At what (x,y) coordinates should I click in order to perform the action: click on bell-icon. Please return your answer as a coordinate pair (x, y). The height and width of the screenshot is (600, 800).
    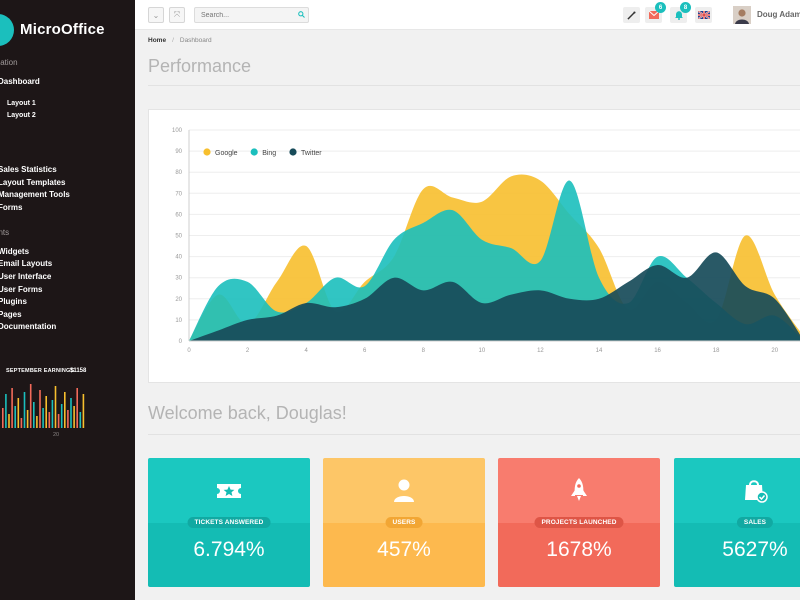
    Looking at the image, I should click on (678, 15).